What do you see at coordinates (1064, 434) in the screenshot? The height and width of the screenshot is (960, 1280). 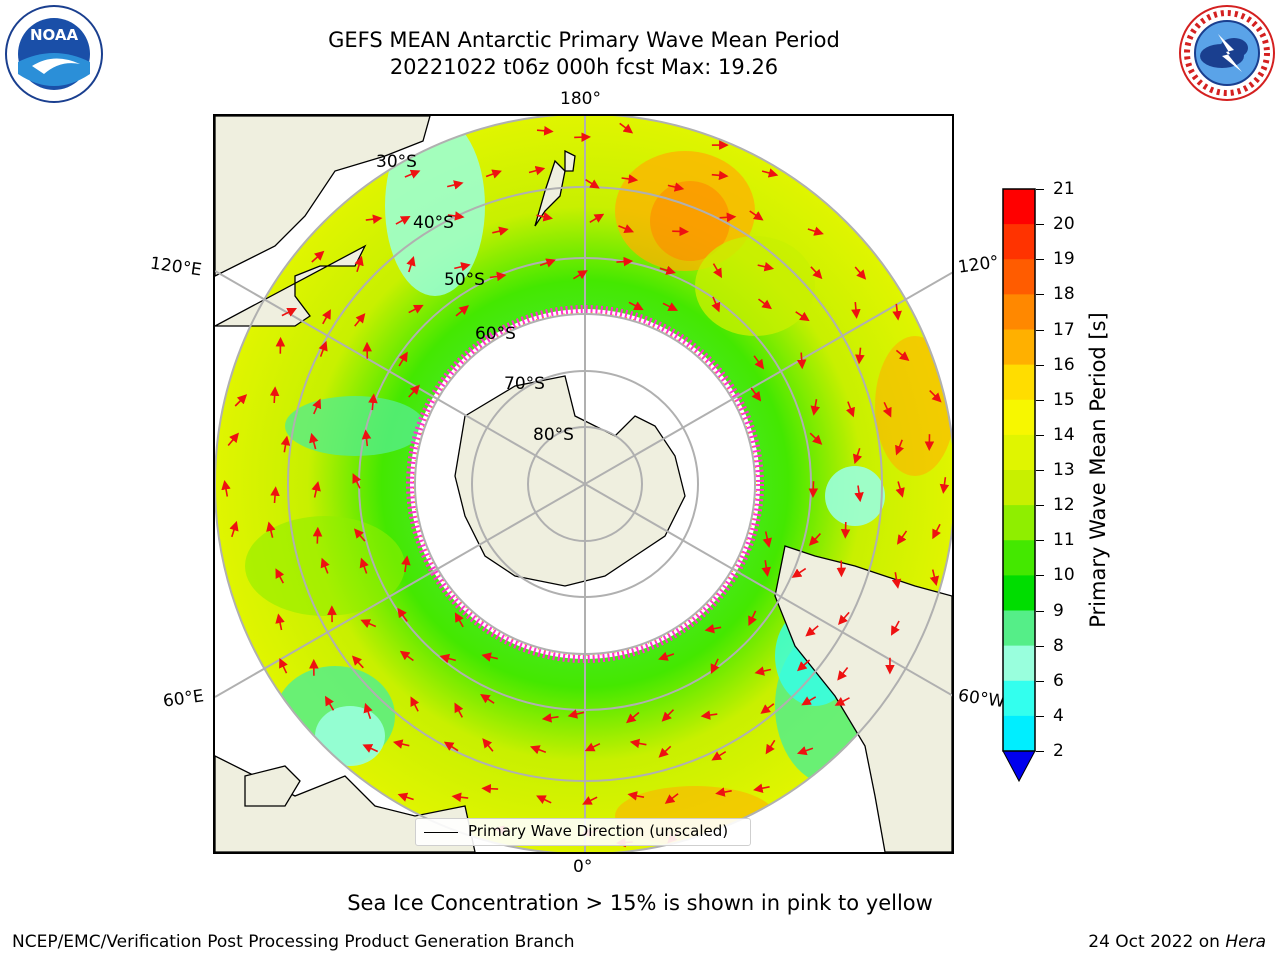 I see `colorbar-tick-label: 14` at bounding box center [1064, 434].